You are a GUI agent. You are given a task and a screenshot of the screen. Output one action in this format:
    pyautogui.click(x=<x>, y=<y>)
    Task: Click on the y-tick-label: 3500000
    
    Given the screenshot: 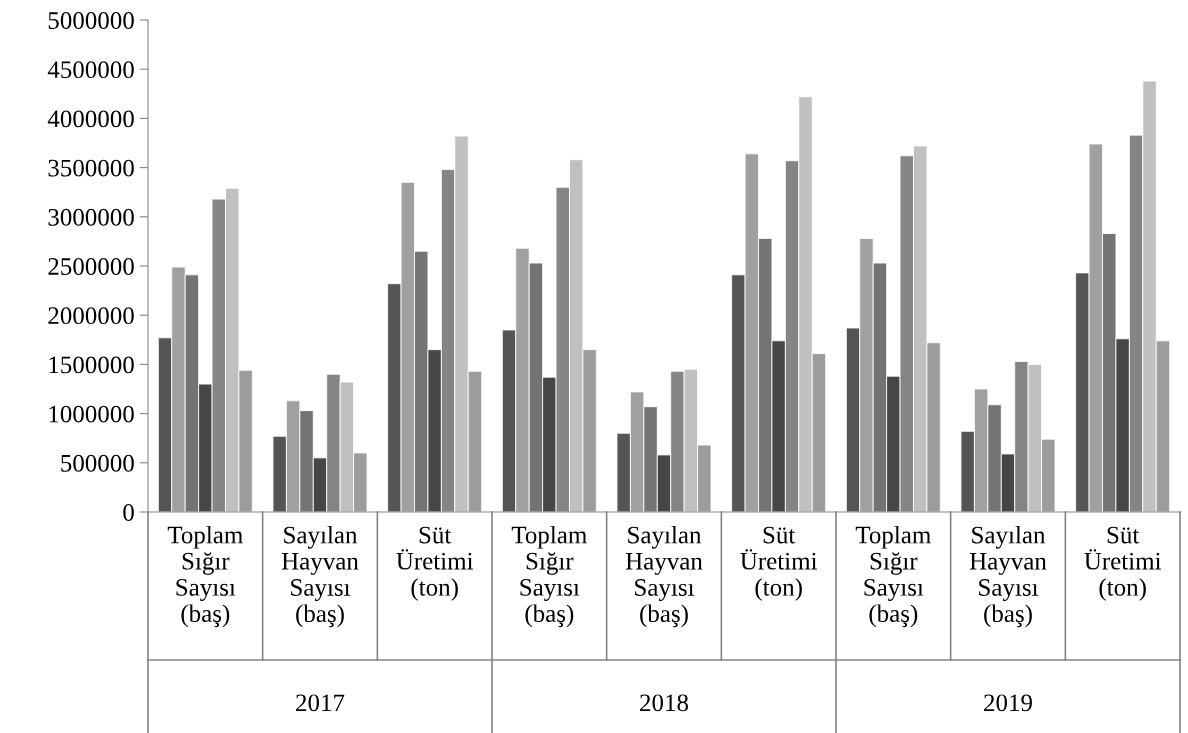 What is the action you would take?
    pyautogui.click(x=91, y=168)
    